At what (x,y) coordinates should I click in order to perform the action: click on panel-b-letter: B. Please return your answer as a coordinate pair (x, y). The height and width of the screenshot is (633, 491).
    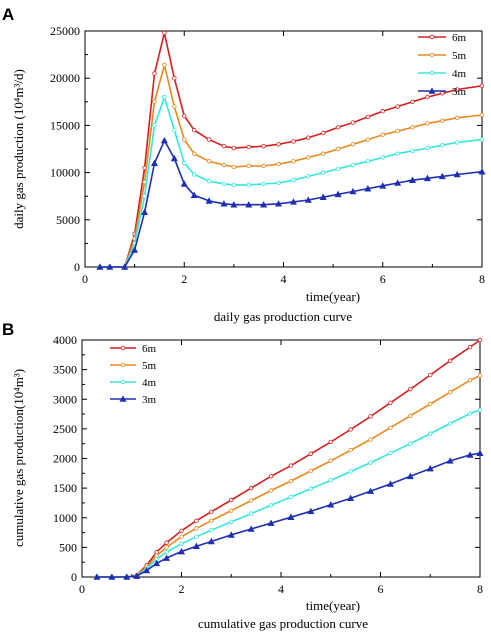
    Looking at the image, I should click on (8, 329).